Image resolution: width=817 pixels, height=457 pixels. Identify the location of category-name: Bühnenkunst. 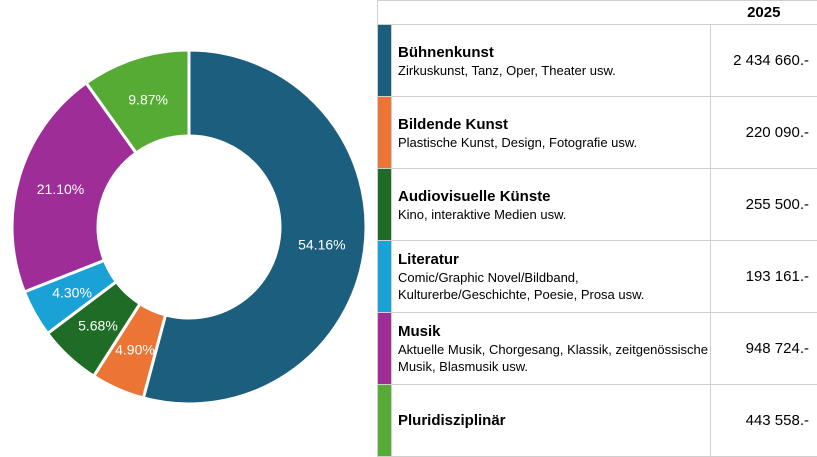
(554, 52).